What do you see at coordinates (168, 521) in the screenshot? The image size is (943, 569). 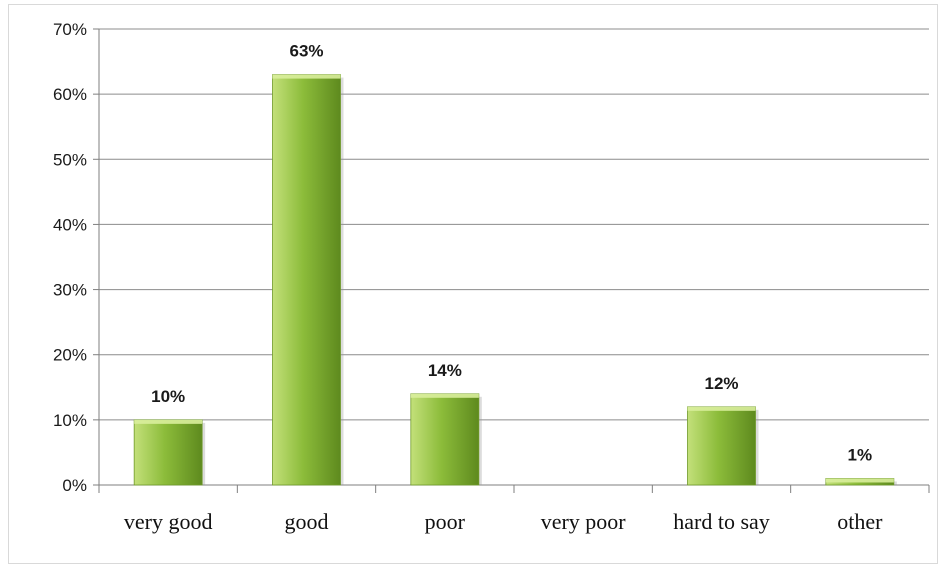 I see `x-category-label: very good` at bounding box center [168, 521].